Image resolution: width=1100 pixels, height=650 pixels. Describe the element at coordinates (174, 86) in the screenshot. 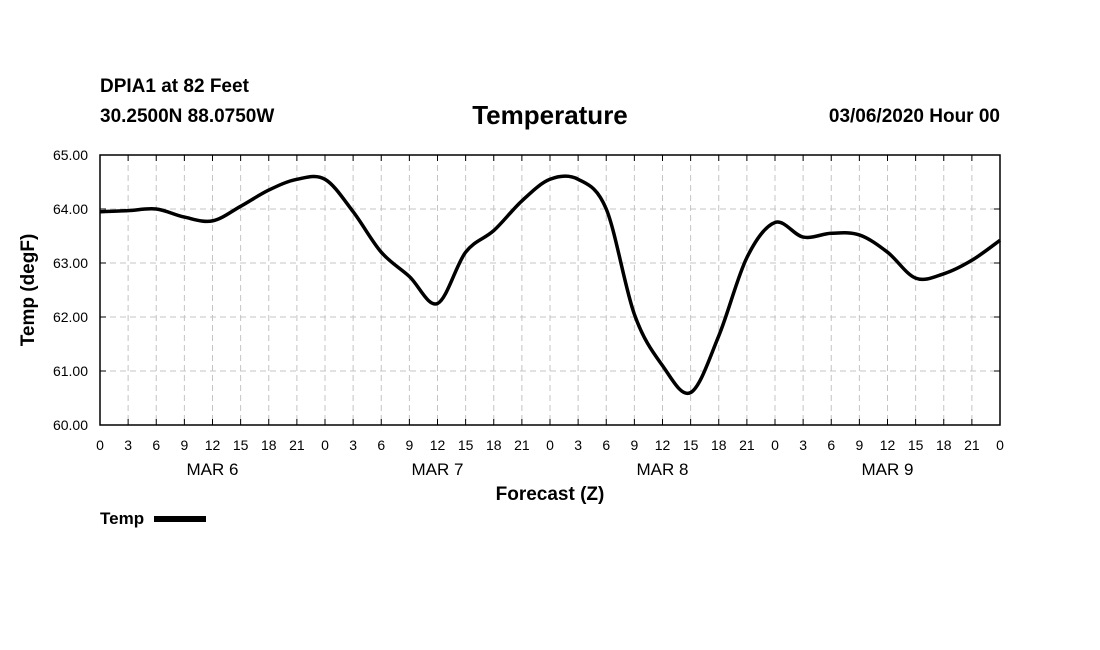

I see `station-label: DPIA1 at 82 Feet` at that location.